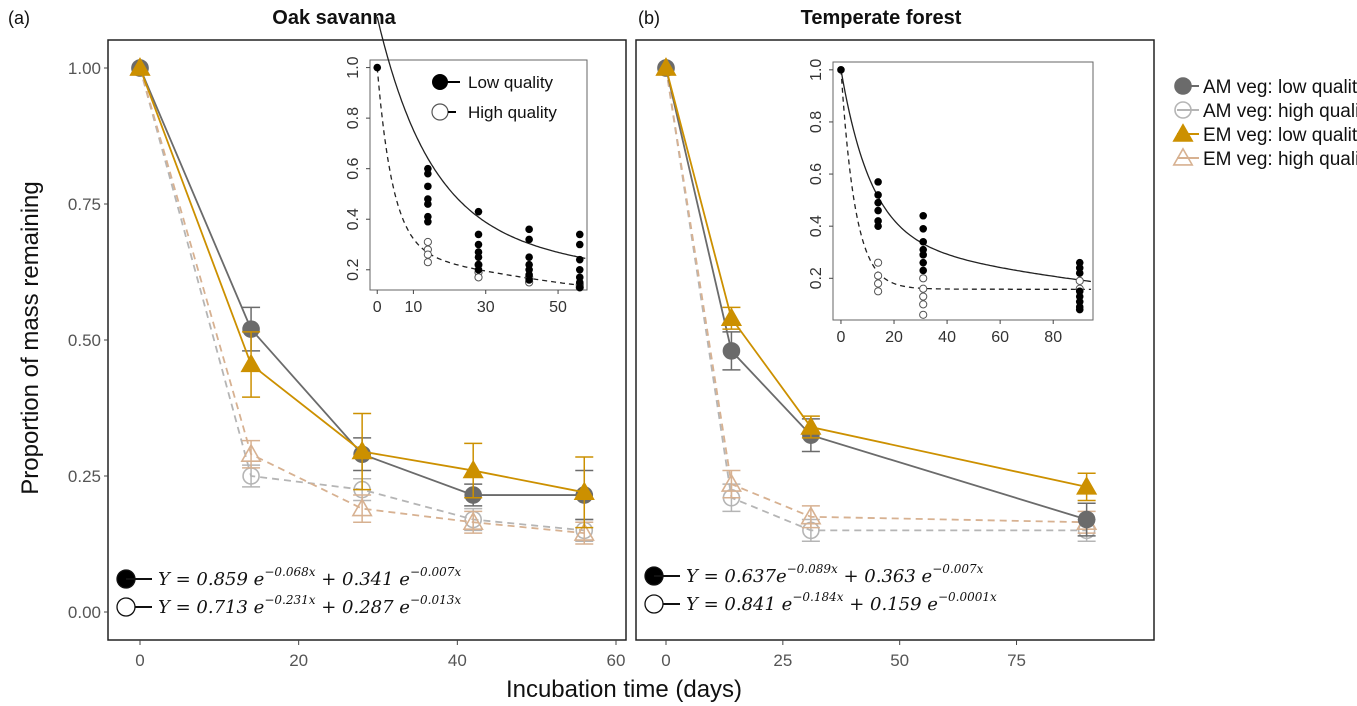 Image resolution: width=1357 pixels, height=706 pixels. What do you see at coordinates (457, 660) in the screenshot?
I see `x-tick-label: 40` at bounding box center [457, 660].